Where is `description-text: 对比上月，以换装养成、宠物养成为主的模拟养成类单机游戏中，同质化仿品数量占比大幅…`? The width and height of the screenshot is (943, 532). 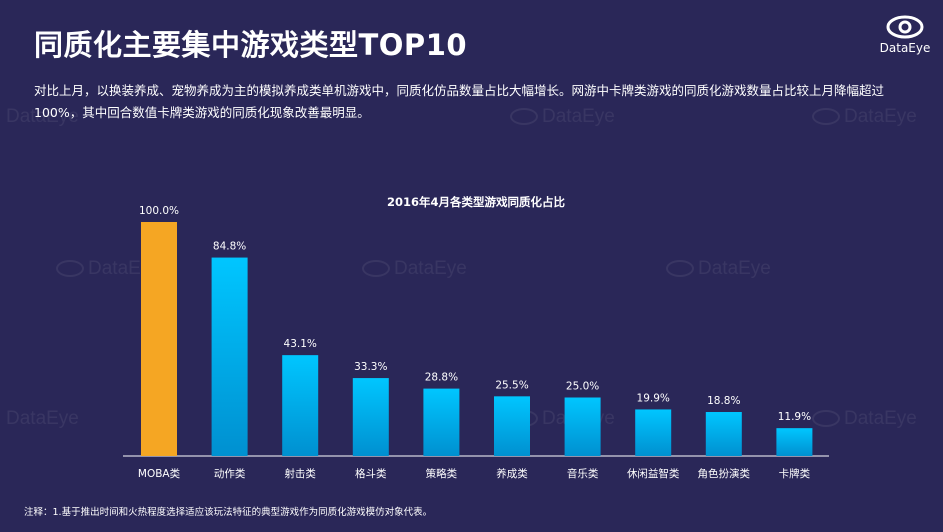 description-text: 对比上月，以换装养成、宠物养成为主的模拟养成类单机游戏中，同质化仿品数量占比大幅… is located at coordinates (459, 101).